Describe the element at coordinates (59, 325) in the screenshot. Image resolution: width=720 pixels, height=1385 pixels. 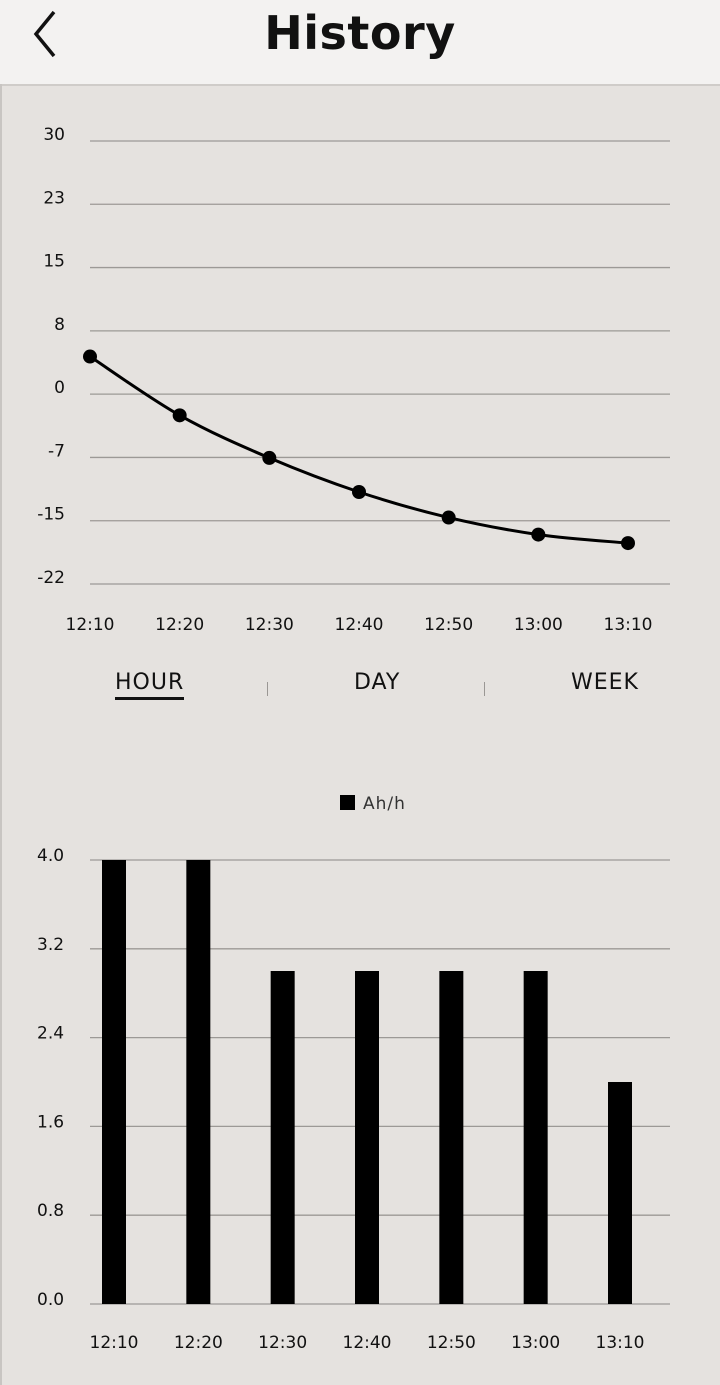
I see `y-tick-label: 8` at that location.